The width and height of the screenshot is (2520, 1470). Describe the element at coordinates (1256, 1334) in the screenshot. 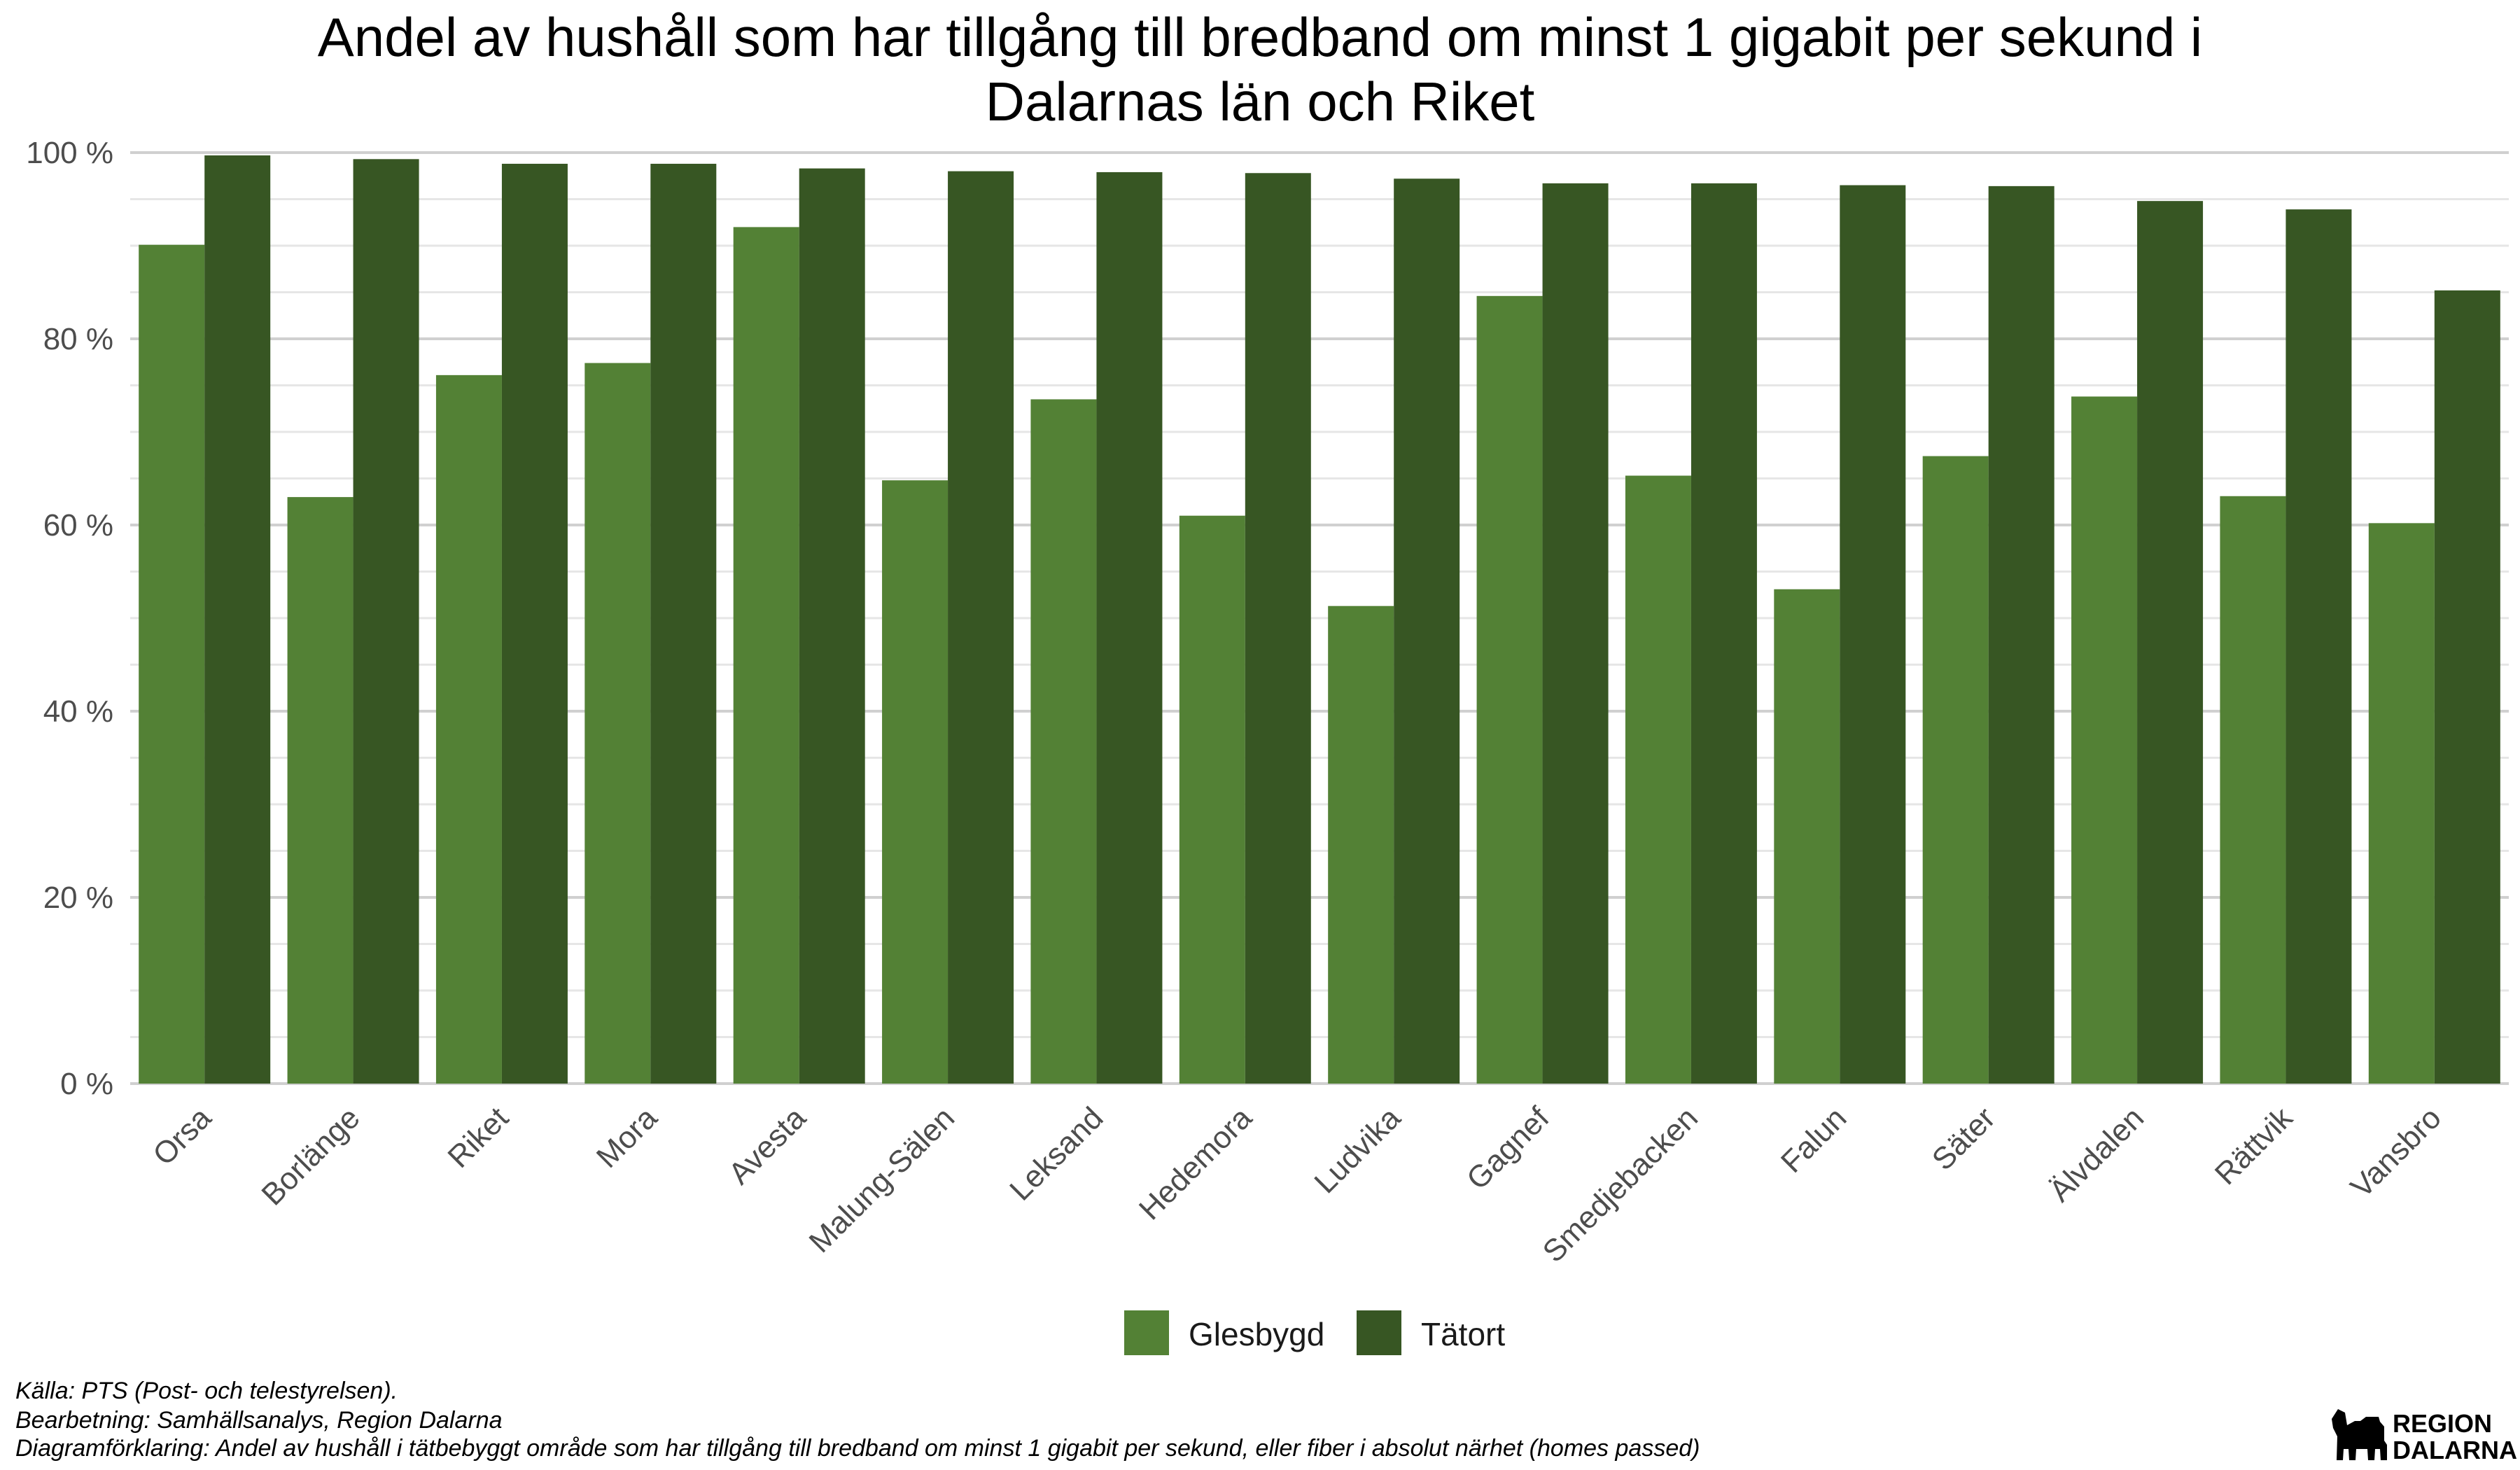

I see `legend-label-glesbygd: Glesbygd` at that location.